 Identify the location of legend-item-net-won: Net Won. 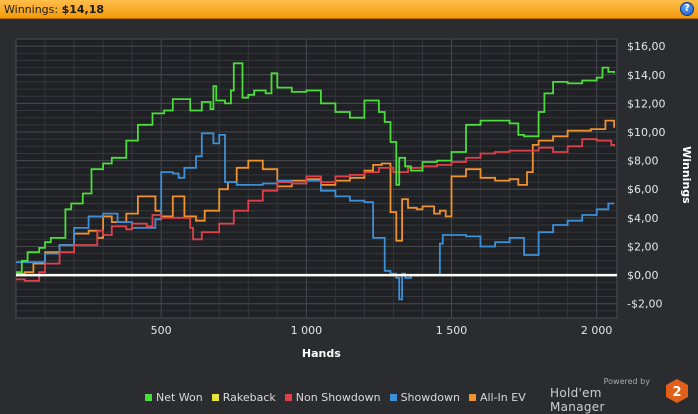
(174, 397).